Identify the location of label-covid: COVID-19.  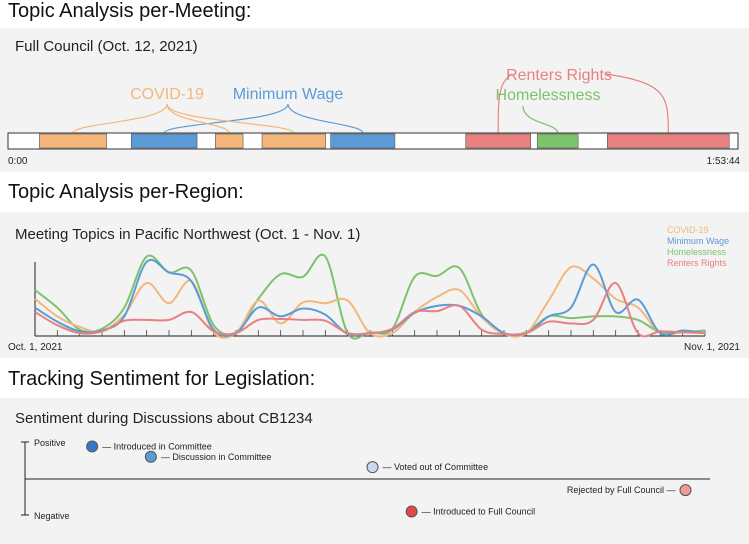
(167, 94).